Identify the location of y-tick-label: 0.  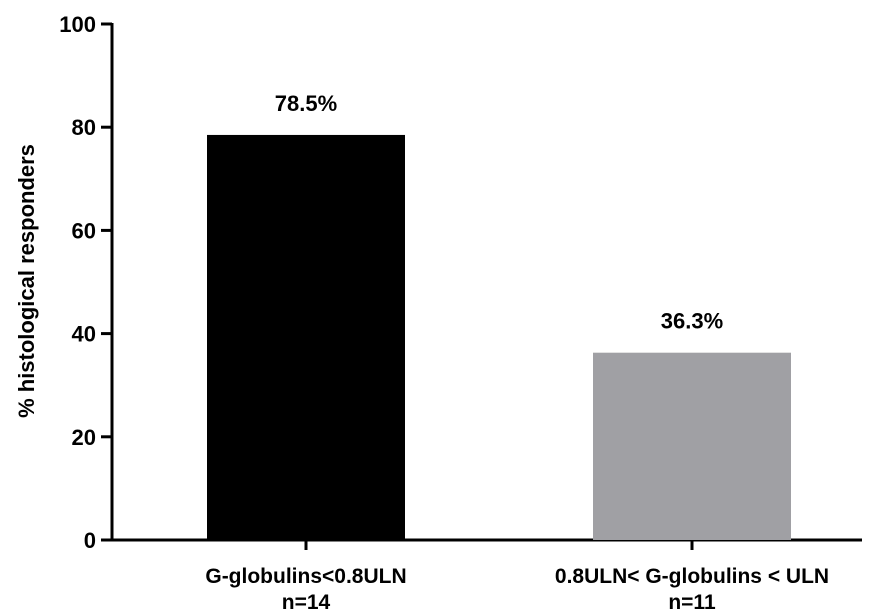
(90, 540).